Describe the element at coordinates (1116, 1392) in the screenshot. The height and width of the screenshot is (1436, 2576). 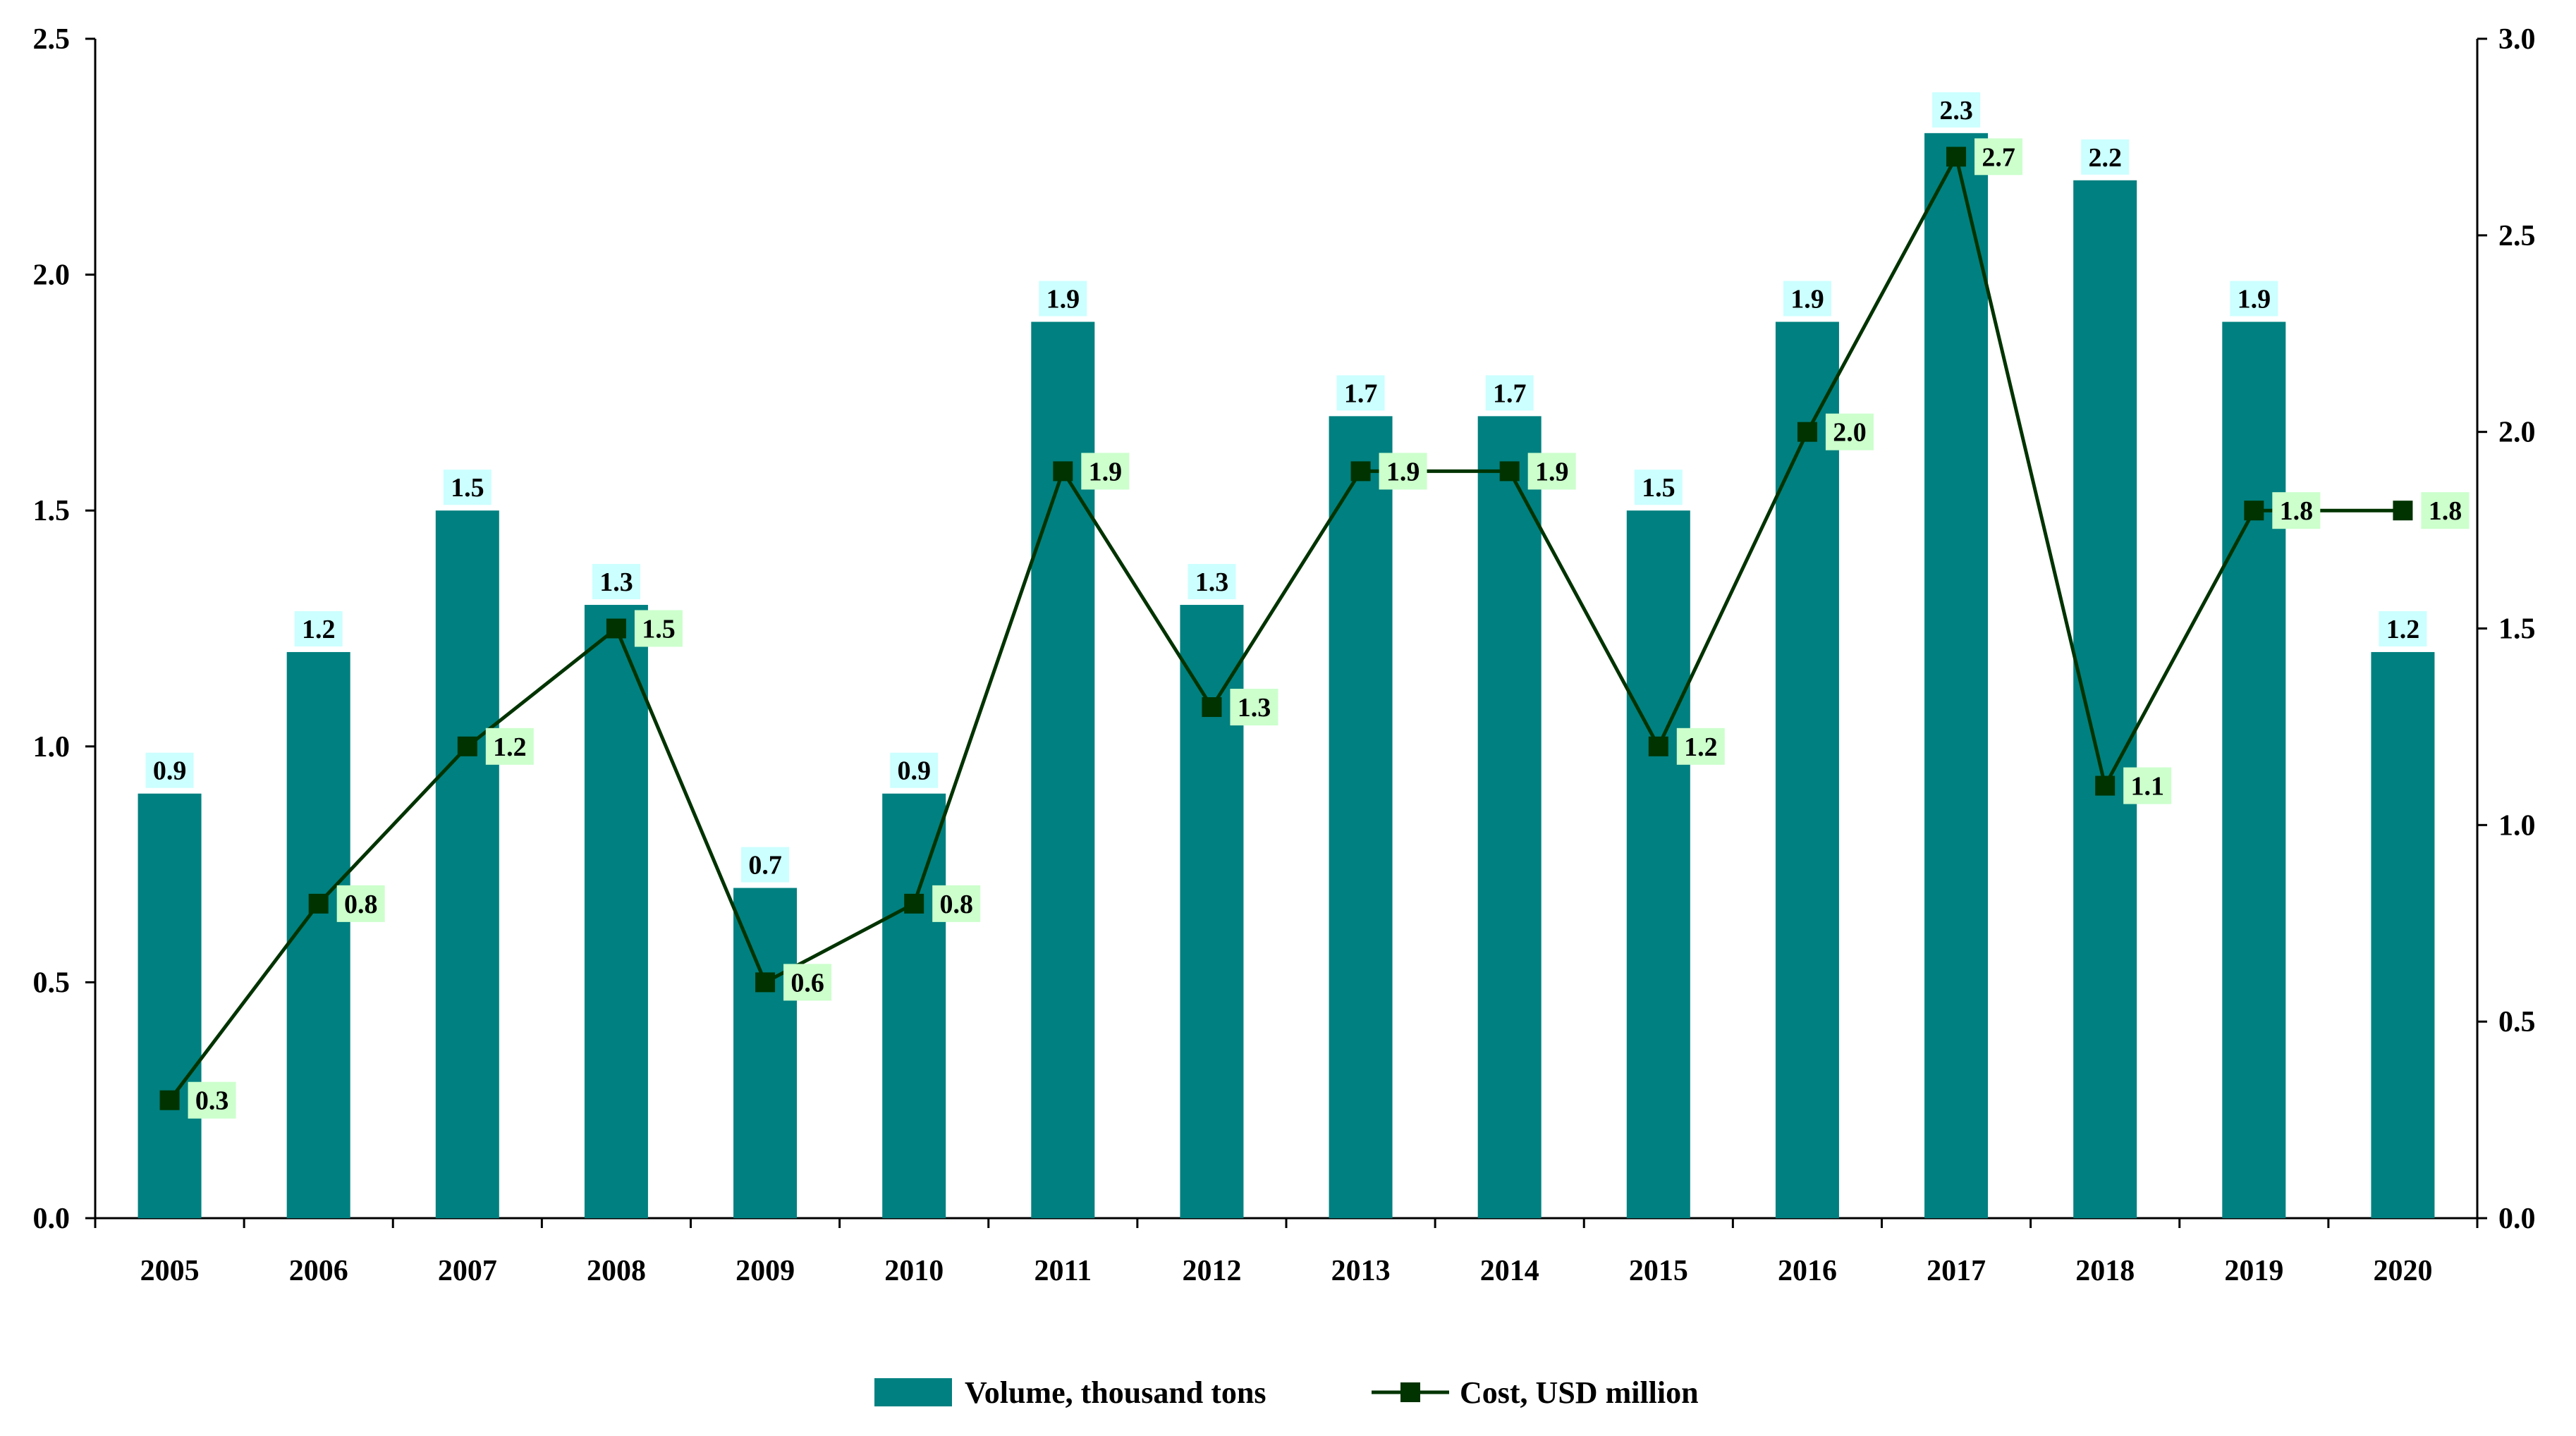
I see `legend-volume-label: Volume, thousand tons` at that location.